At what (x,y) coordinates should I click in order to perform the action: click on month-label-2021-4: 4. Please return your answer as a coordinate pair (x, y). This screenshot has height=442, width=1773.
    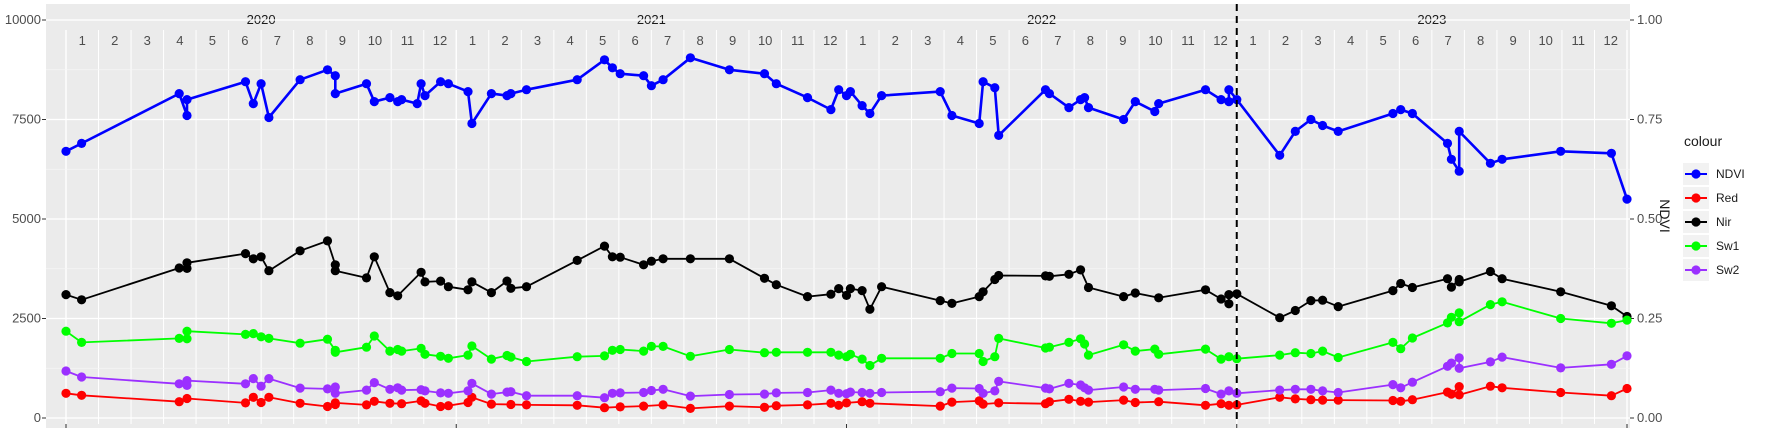
    Looking at the image, I should click on (569, 40).